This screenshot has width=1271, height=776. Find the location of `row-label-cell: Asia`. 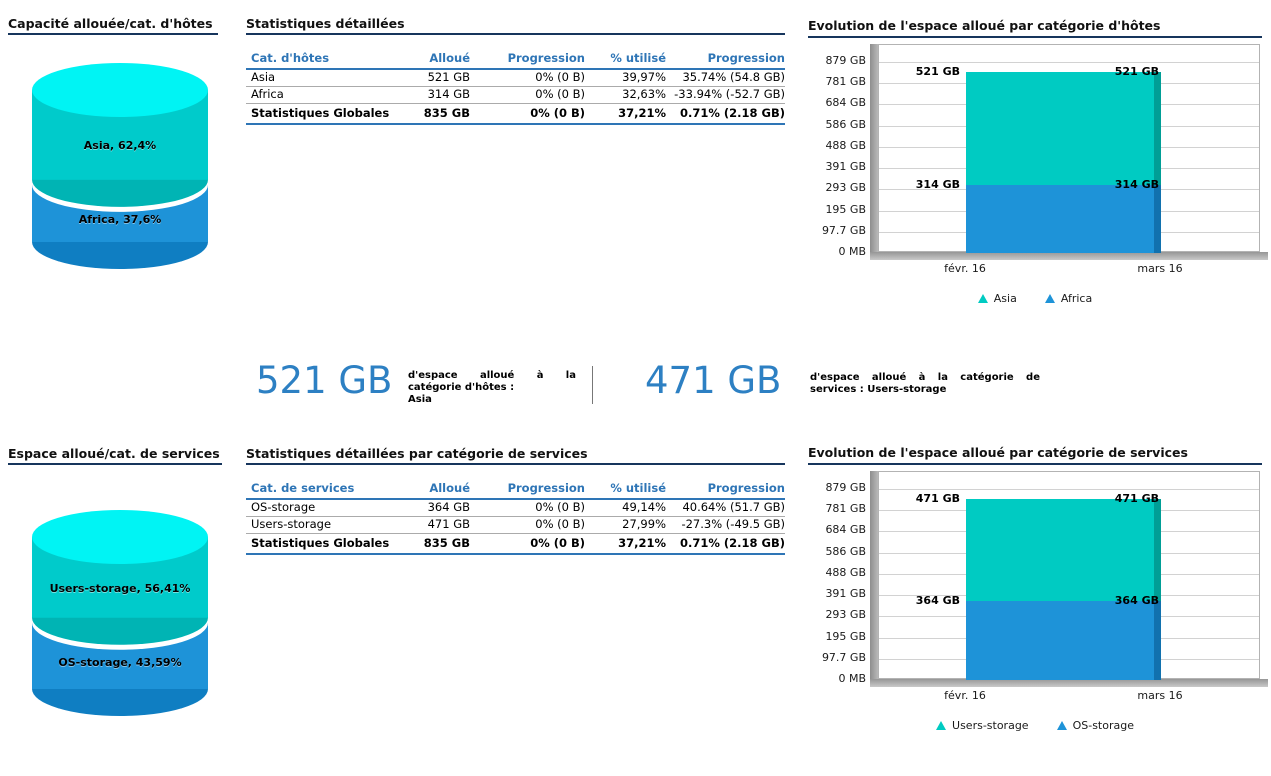

row-label-cell: Asia is located at coordinates (263, 77).